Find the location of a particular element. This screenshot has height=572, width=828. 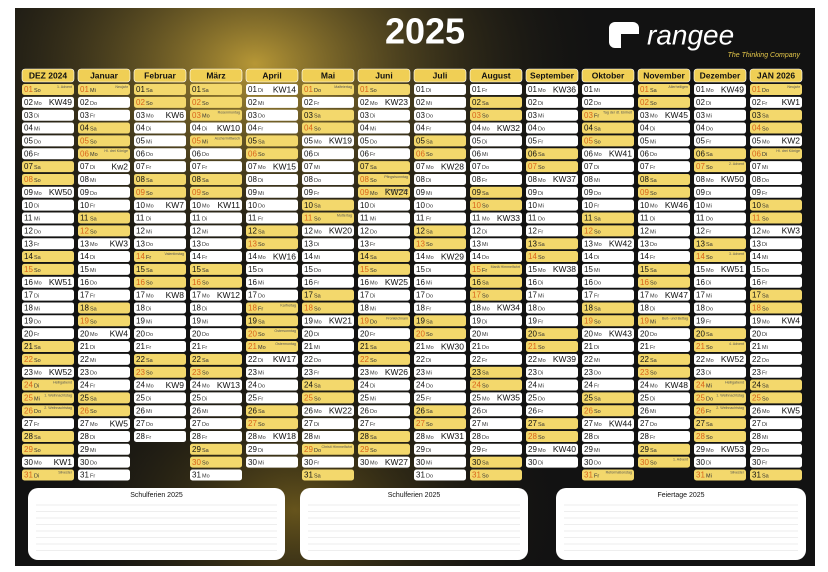

day-number: 29 is located at coordinates (476, 449).